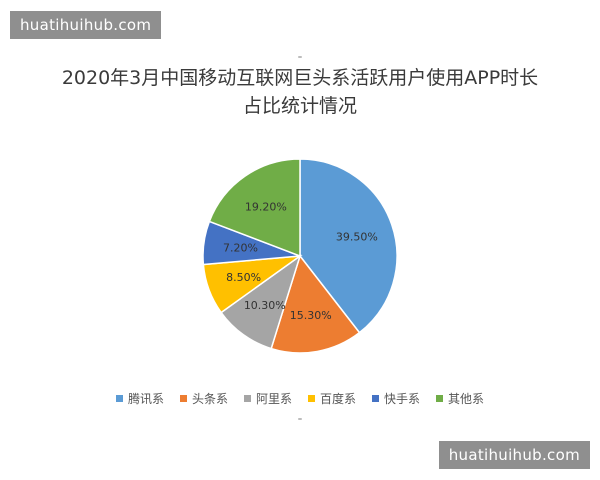  Describe the element at coordinates (300, 78) in the screenshot. I see `chart-title-line-1: 2020年3月中国移动互联网巨头系活跃用户使用APP时长` at that location.